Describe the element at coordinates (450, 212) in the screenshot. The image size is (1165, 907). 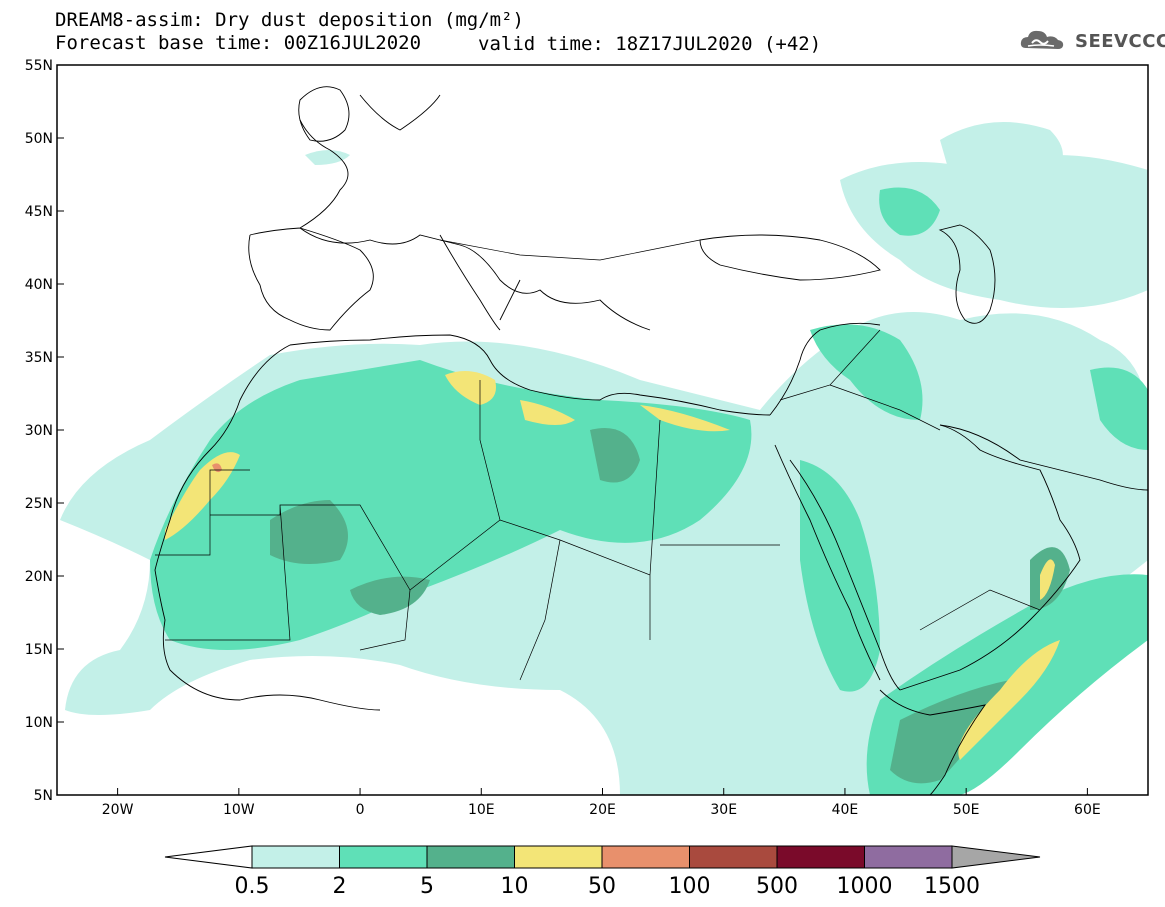
I see `coast-europe` at that location.